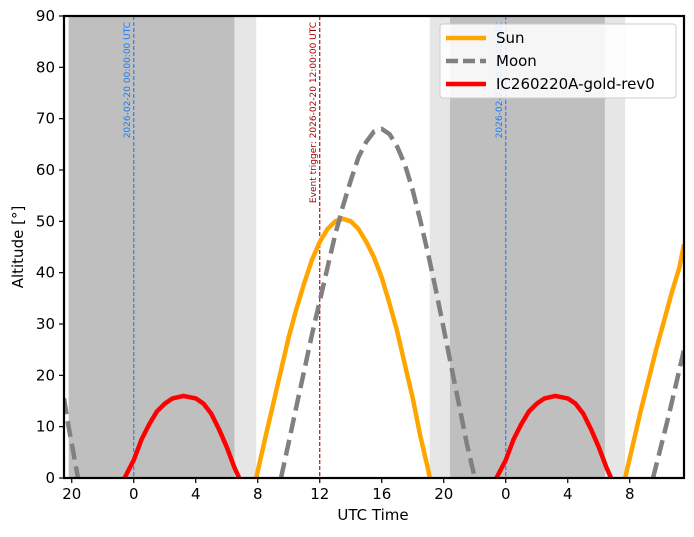 Image resolution: width=694 pixels, height=537 pixels. I want to click on legend-label-2: IC260220A-gold-rev0, so click(575, 84).